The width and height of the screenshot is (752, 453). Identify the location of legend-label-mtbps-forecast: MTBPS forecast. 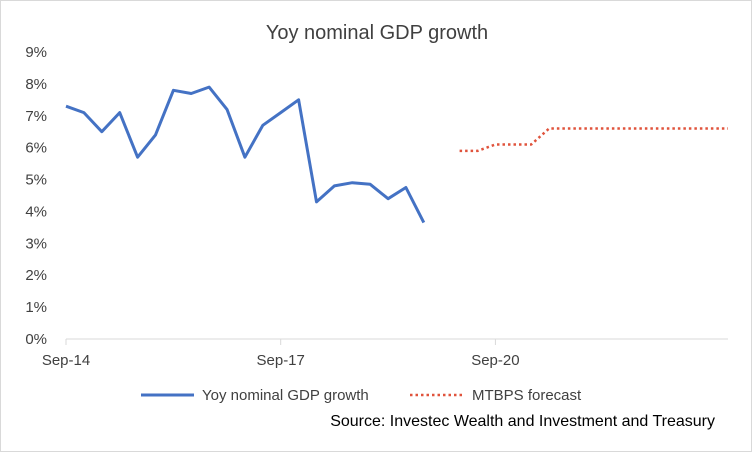
(527, 395).